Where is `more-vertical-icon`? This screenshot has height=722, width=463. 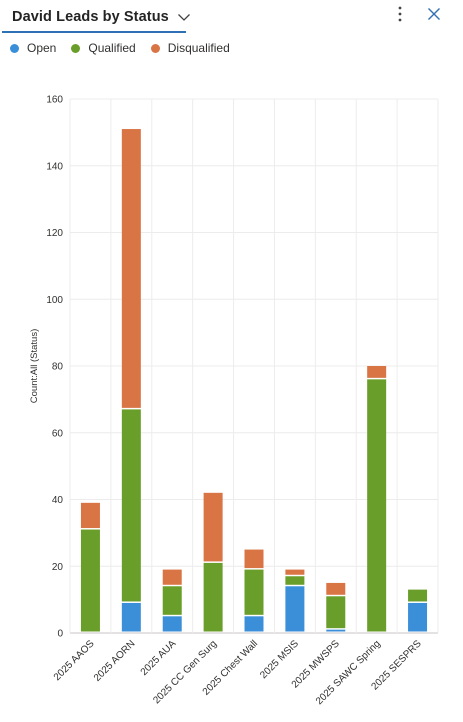
more-vertical-icon is located at coordinates (400, 16).